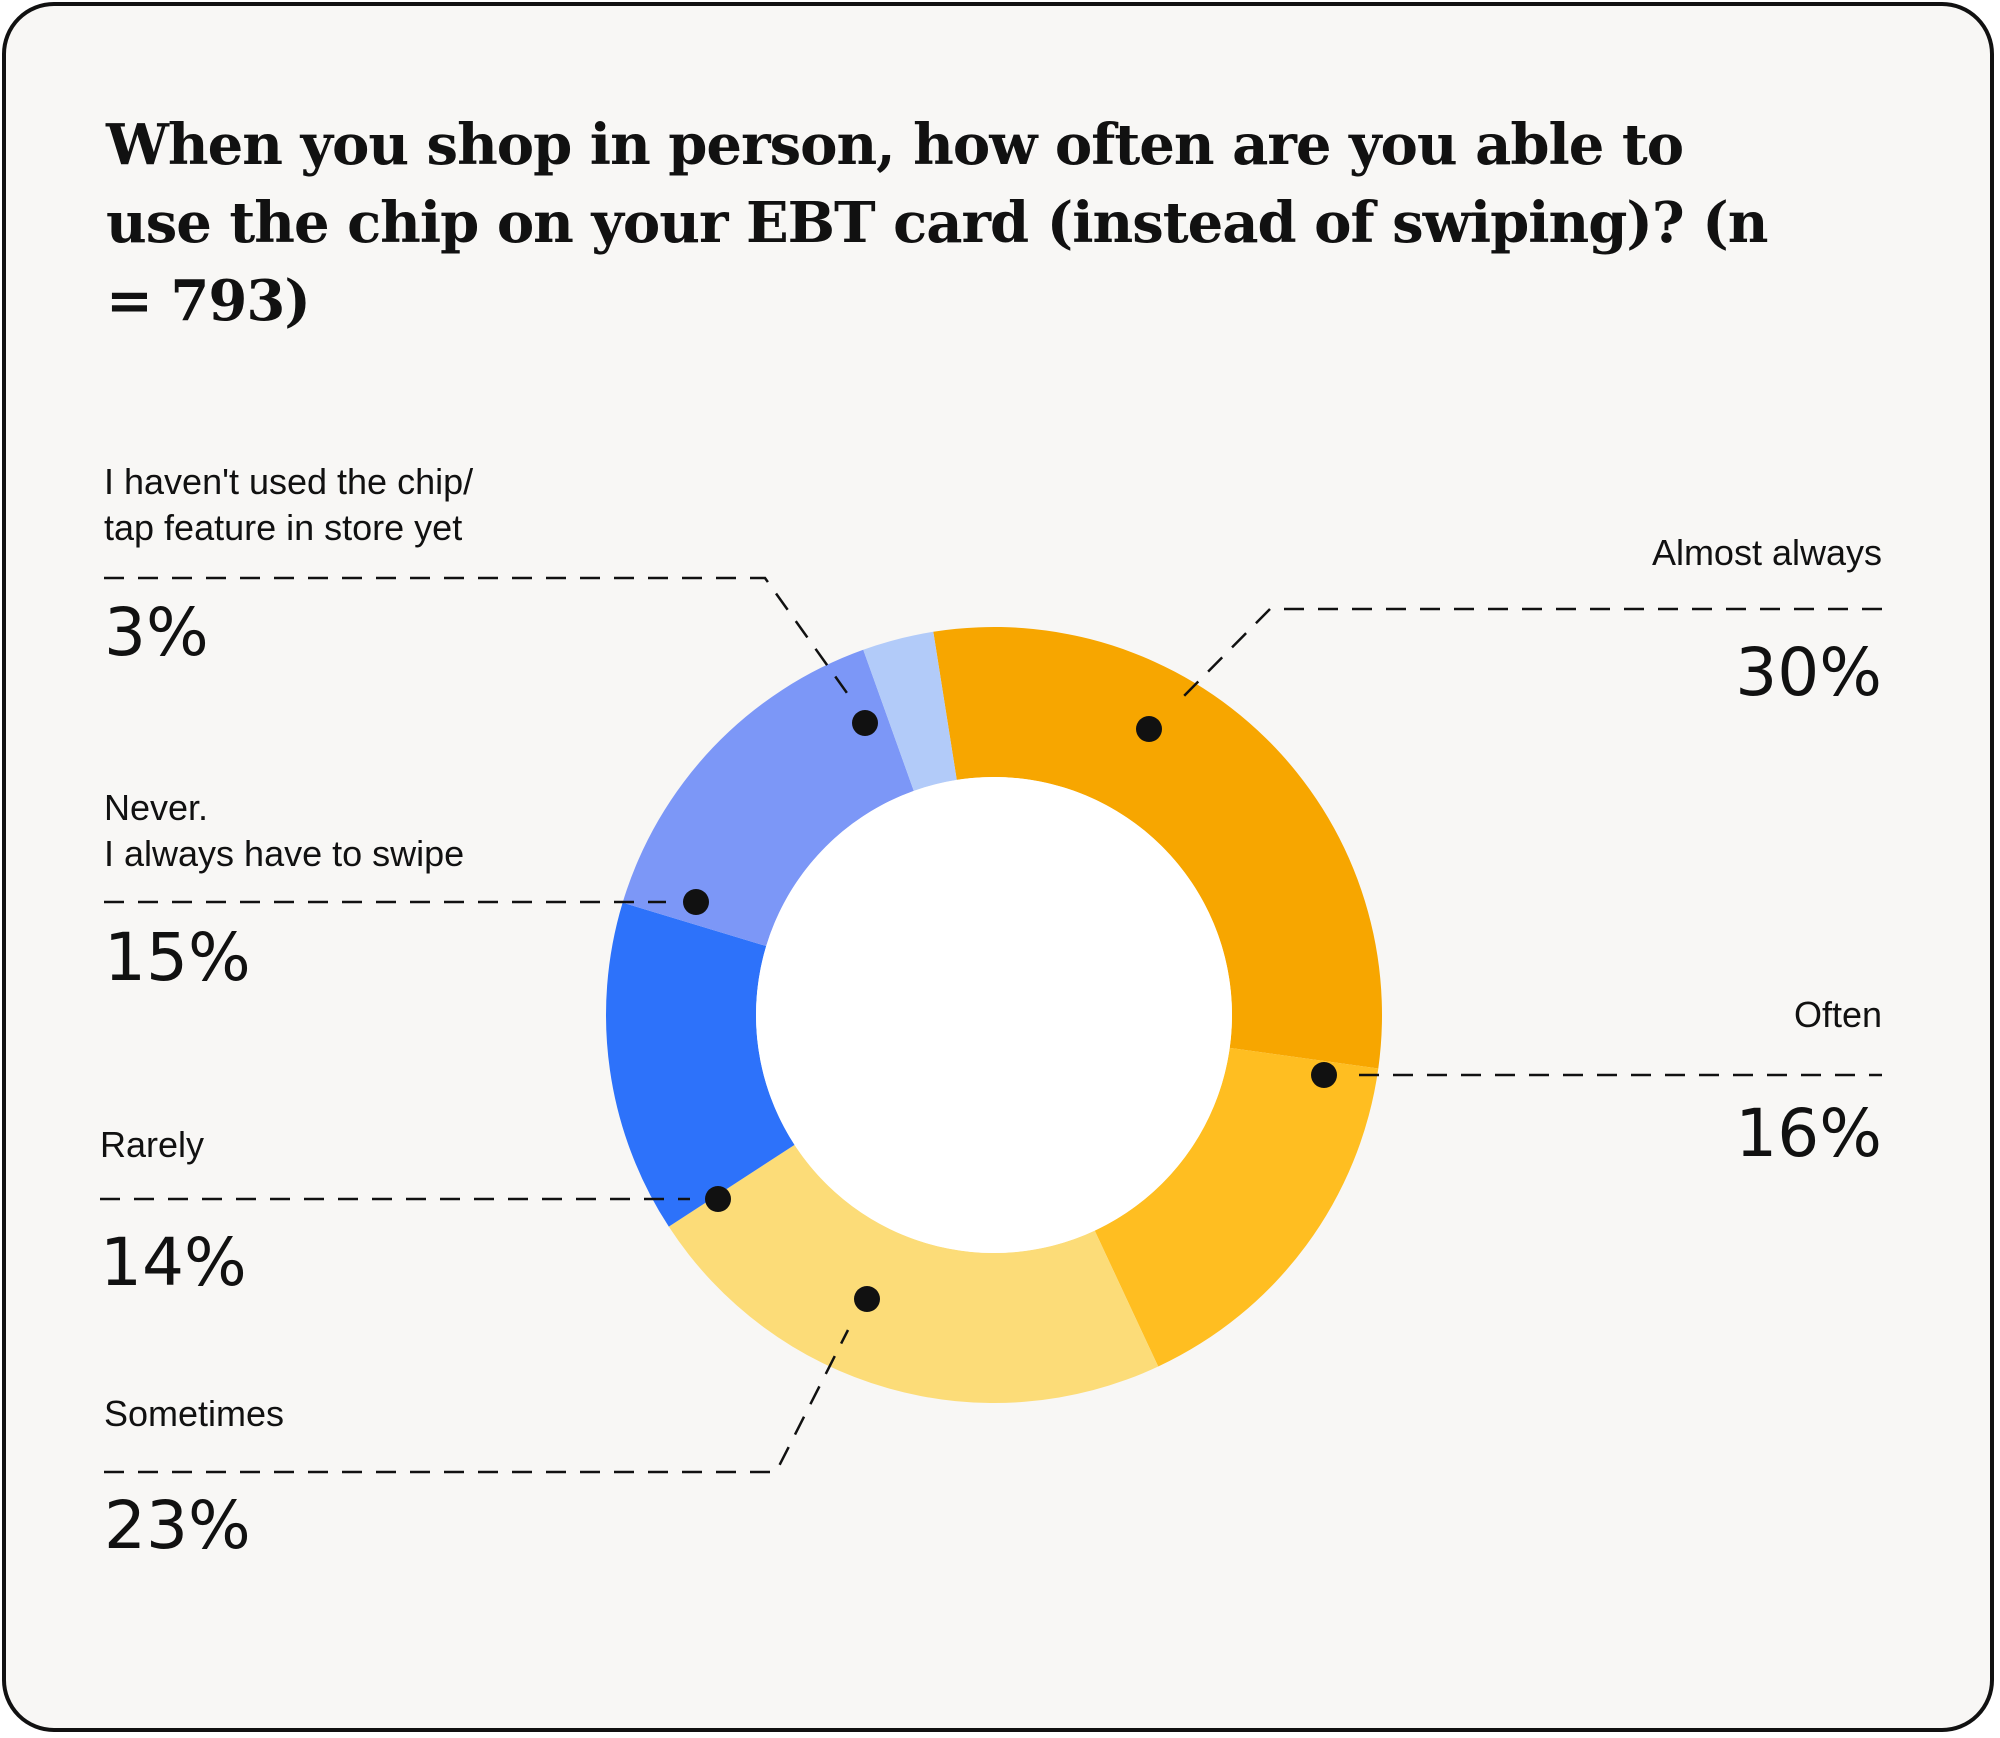 This screenshot has width=2000, height=1738. Describe the element at coordinates (406, 891) in the screenshot. I see `callout-4: Never. I always have to swipe 15%` at that location.